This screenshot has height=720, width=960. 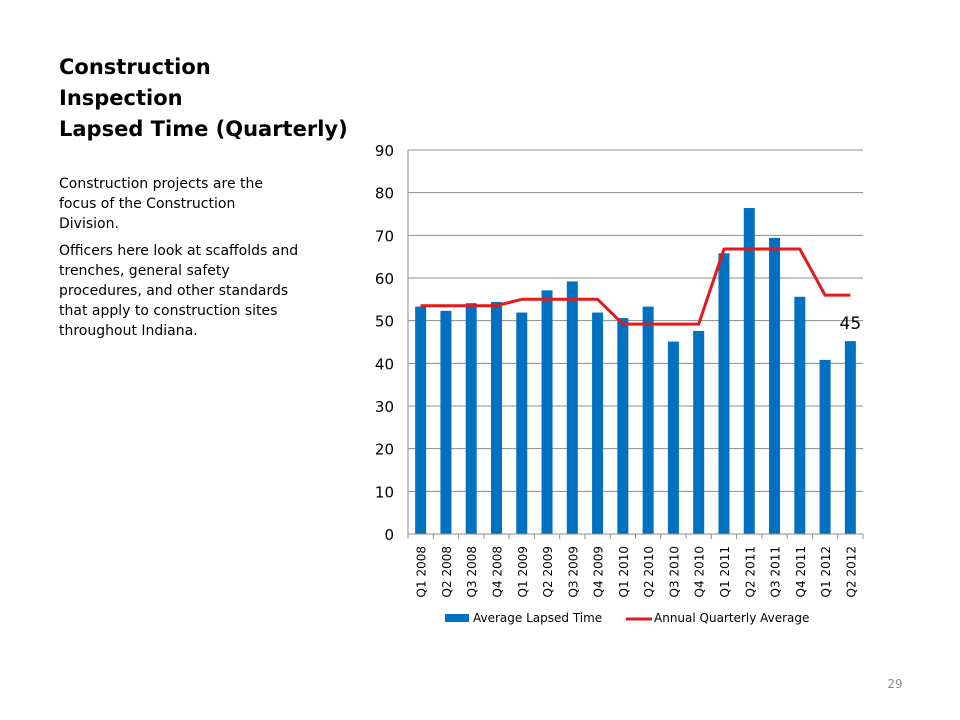 What do you see at coordinates (826, 571) in the screenshot?
I see `x-category-label: Q1 2012` at bounding box center [826, 571].